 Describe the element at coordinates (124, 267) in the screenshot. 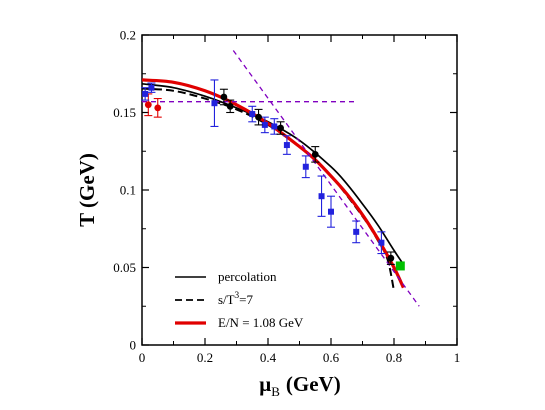

I see `y-tick-label: 0.05` at that location.